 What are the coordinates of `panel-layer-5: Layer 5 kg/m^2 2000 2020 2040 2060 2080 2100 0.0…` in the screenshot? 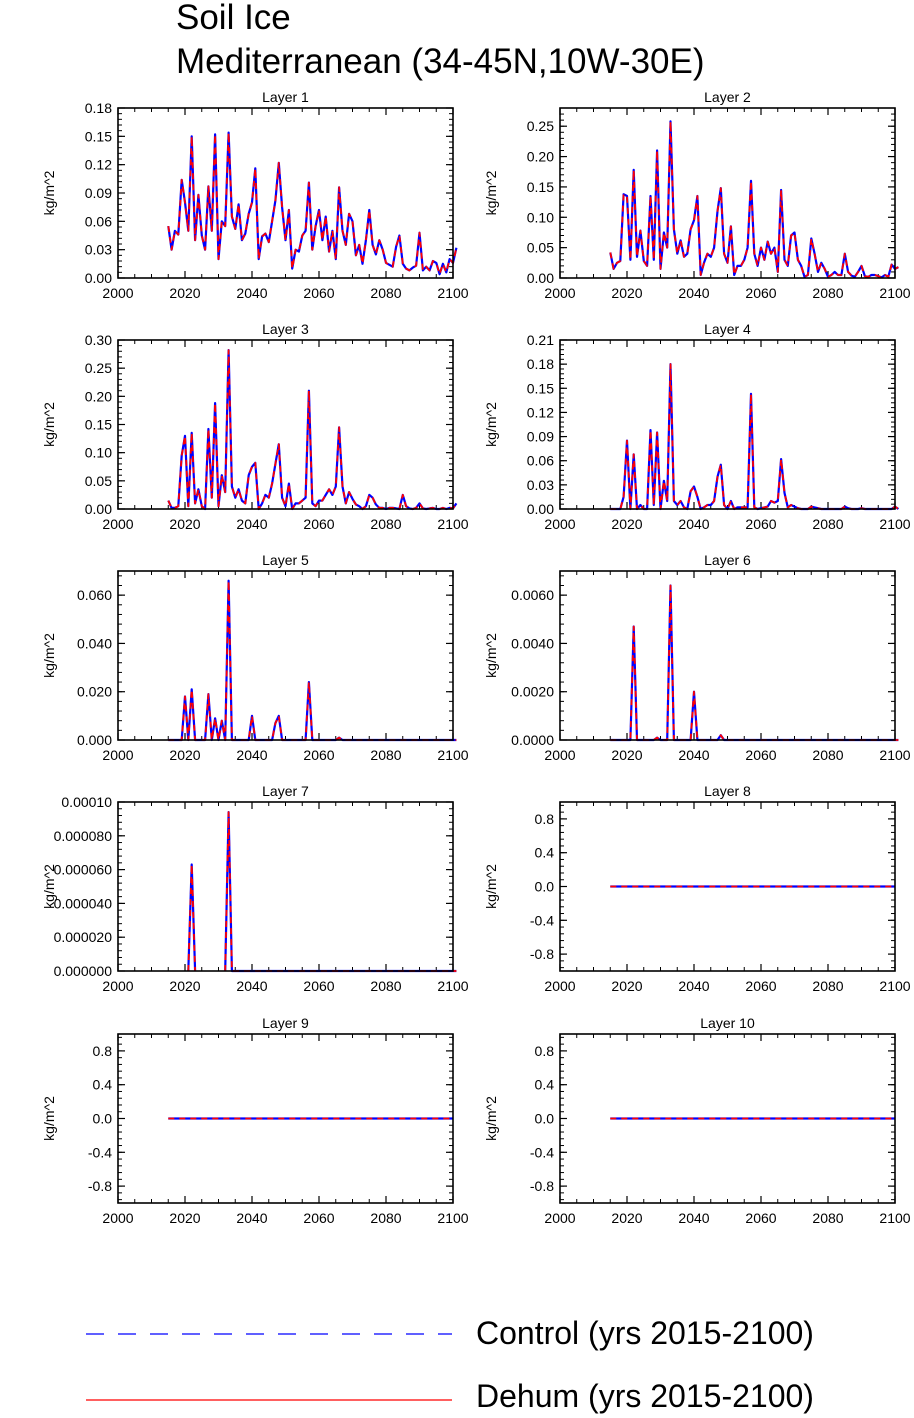 It's located at (255, 657).